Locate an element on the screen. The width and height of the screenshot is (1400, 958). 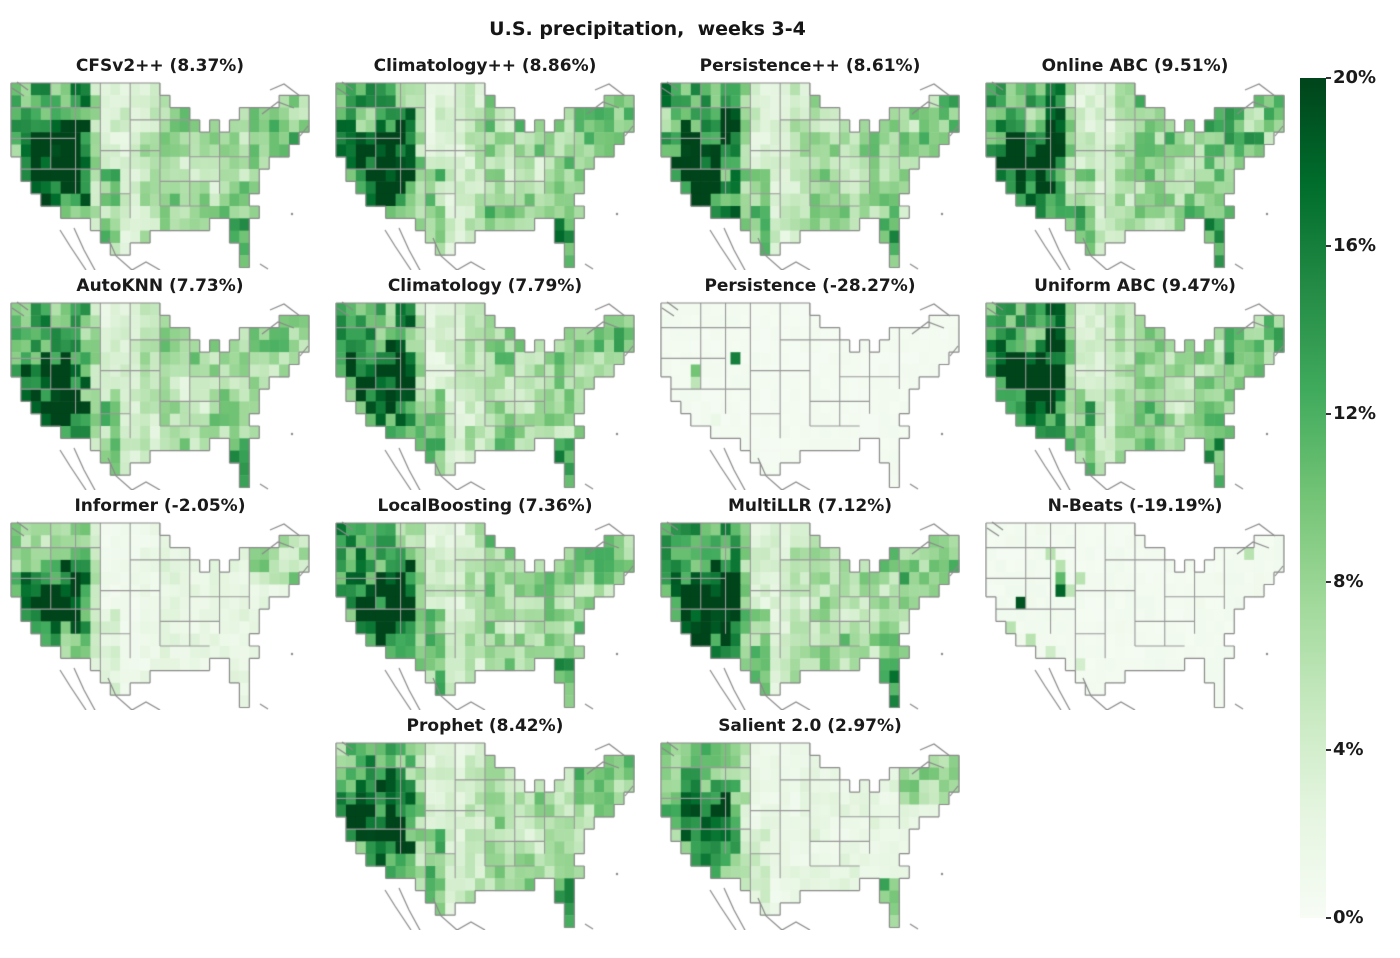
panel-prophet: Prophet (8.42%) is located at coordinates (485, 823).